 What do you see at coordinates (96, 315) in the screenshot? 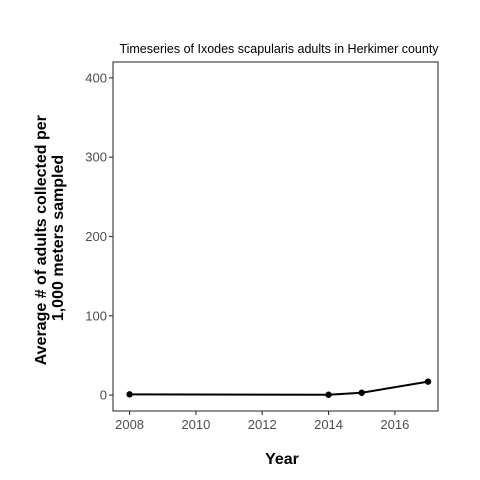
I see `y-tick-label: 100` at bounding box center [96, 315].